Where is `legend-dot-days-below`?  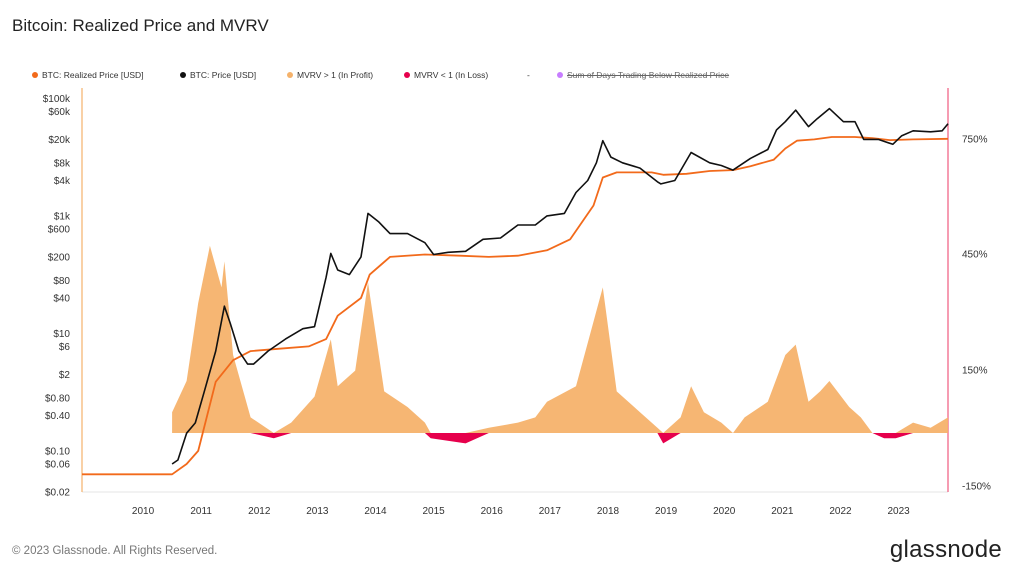 legend-dot-days-below is located at coordinates (560, 75).